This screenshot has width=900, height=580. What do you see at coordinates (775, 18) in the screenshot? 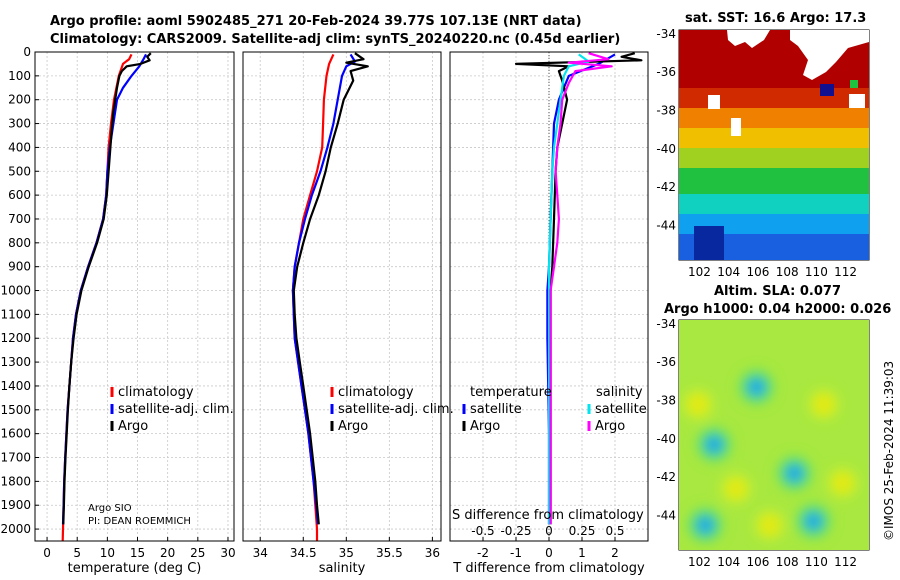
I see `sst-map-title: sat. SST: 16.6 Argo: 17.3` at bounding box center [775, 18].